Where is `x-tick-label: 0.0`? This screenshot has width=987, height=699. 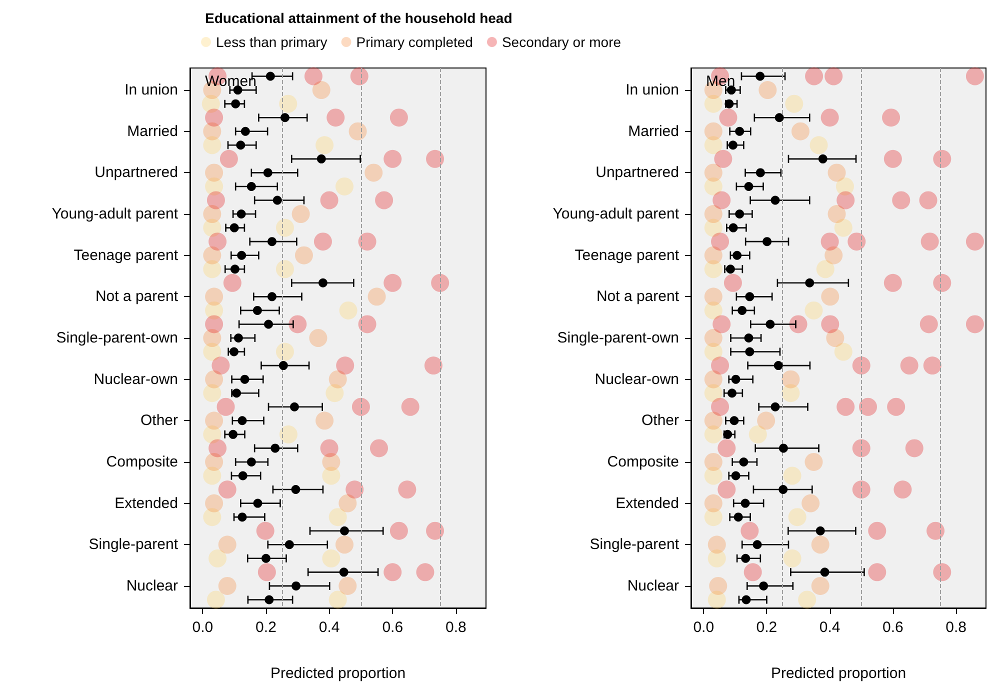
x-tick-label: 0.0 is located at coordinates (203, 627).